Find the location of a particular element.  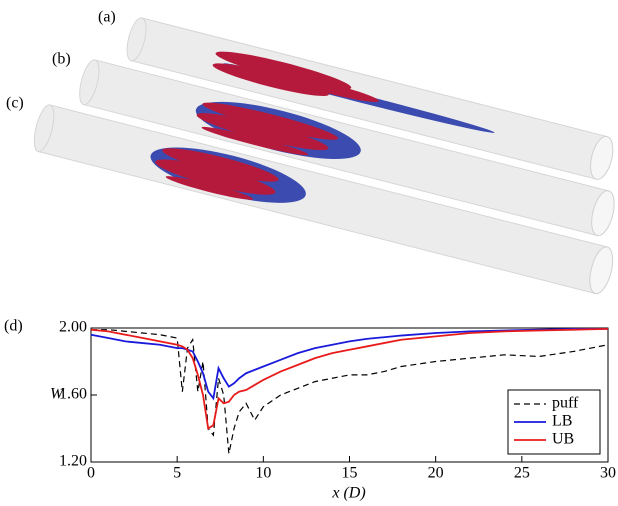

x-tick-label: 15 is located at coordinates (350, 473).